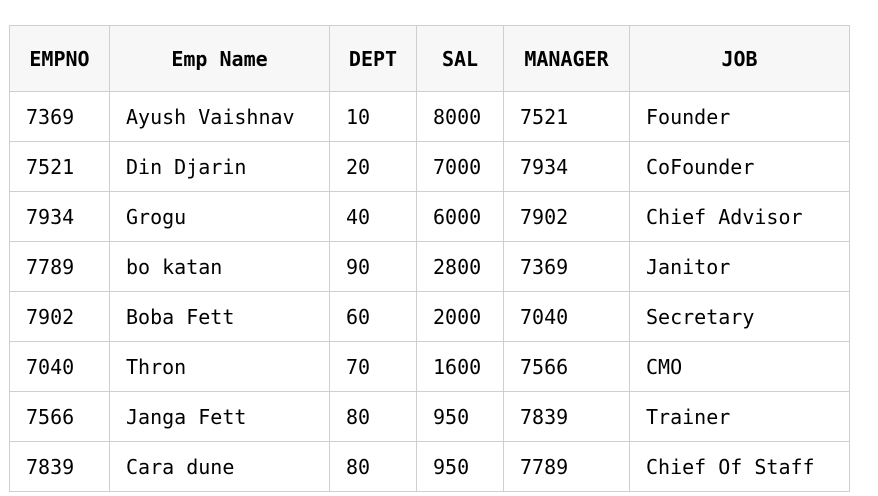 This screenshot has height=496, width=878. I want to click on table-cell: Trainer, so click(739, 416).